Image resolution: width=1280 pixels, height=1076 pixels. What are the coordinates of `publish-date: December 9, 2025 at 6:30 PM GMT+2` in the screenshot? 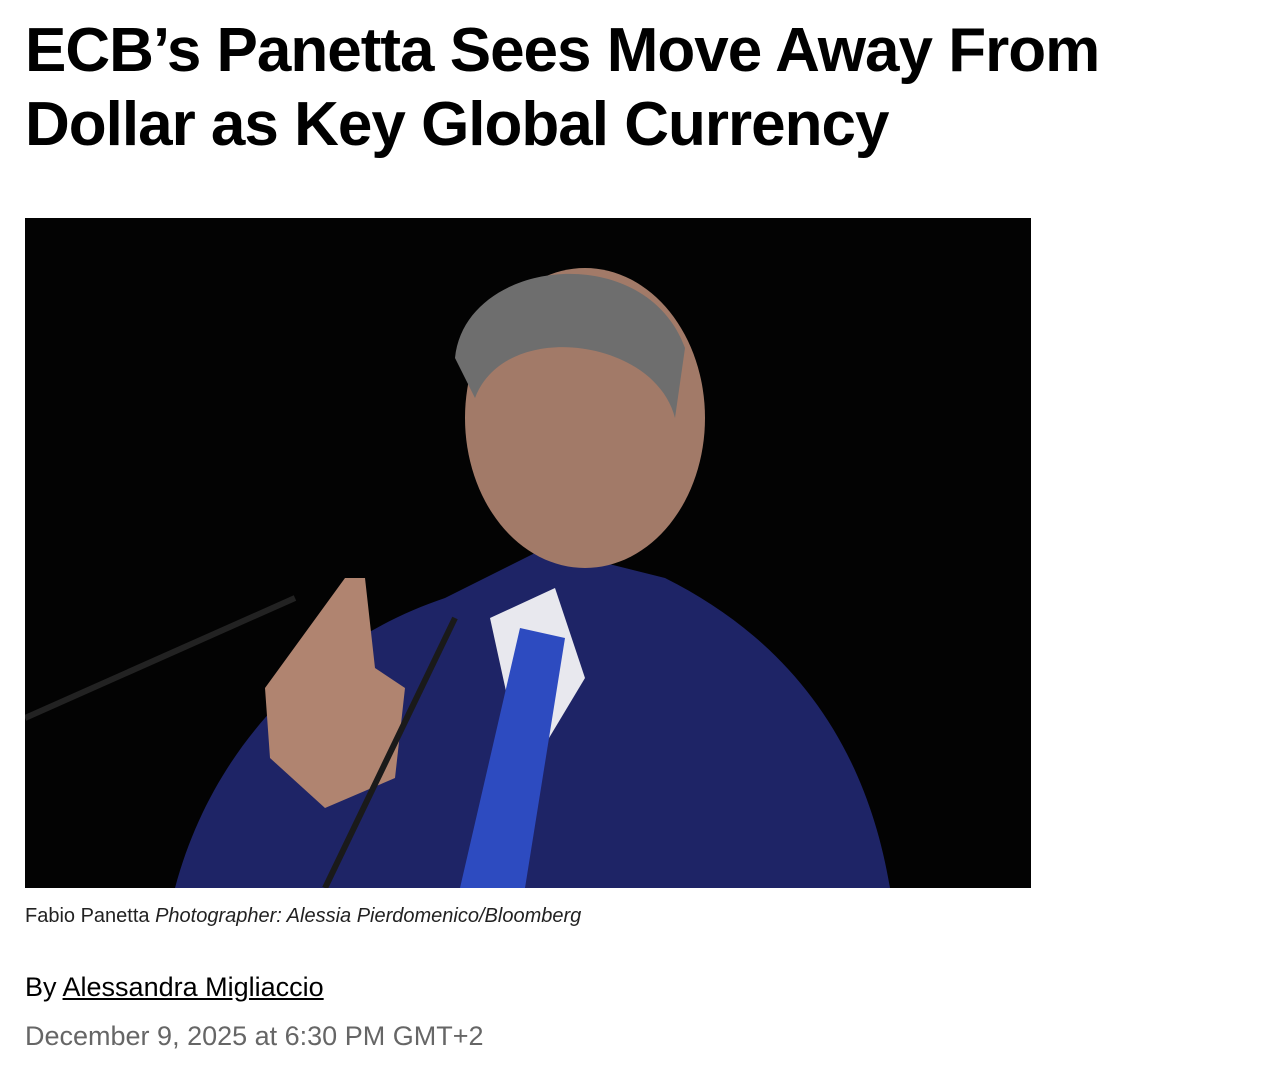 It's located at (254, 1036).